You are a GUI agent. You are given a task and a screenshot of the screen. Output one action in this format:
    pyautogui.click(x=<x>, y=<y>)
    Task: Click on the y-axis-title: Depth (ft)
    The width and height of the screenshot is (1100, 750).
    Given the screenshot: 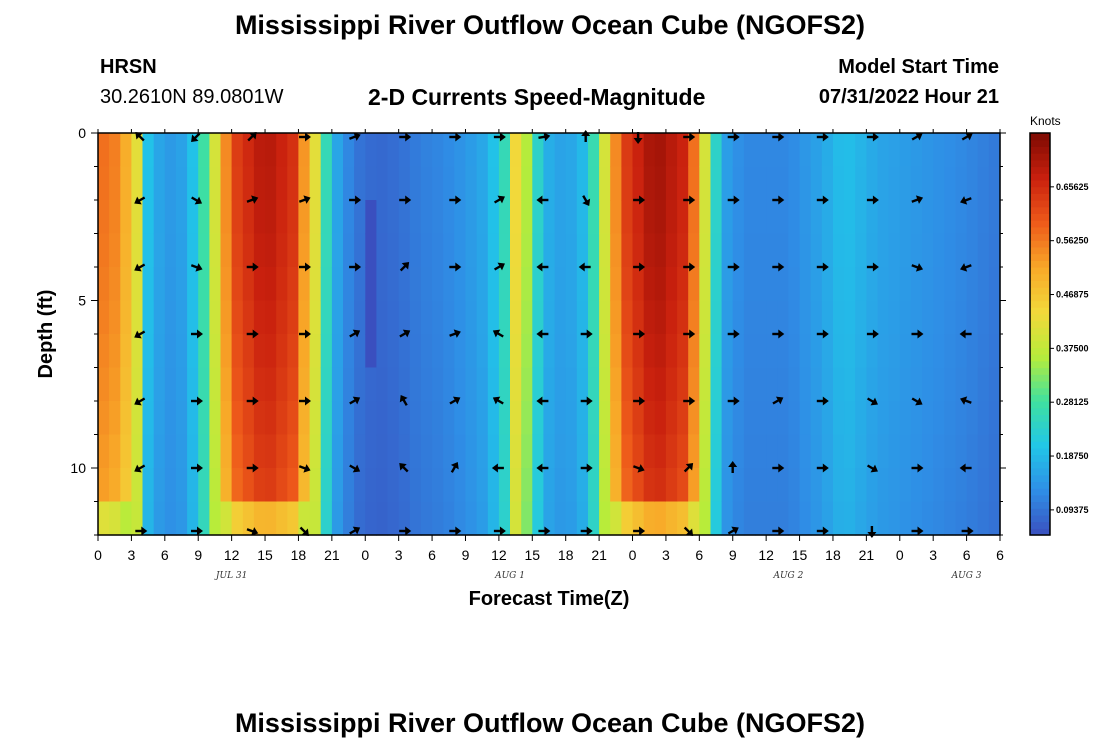 What is the action you would take?
    pyautogui.click(x=46, y=334)
    